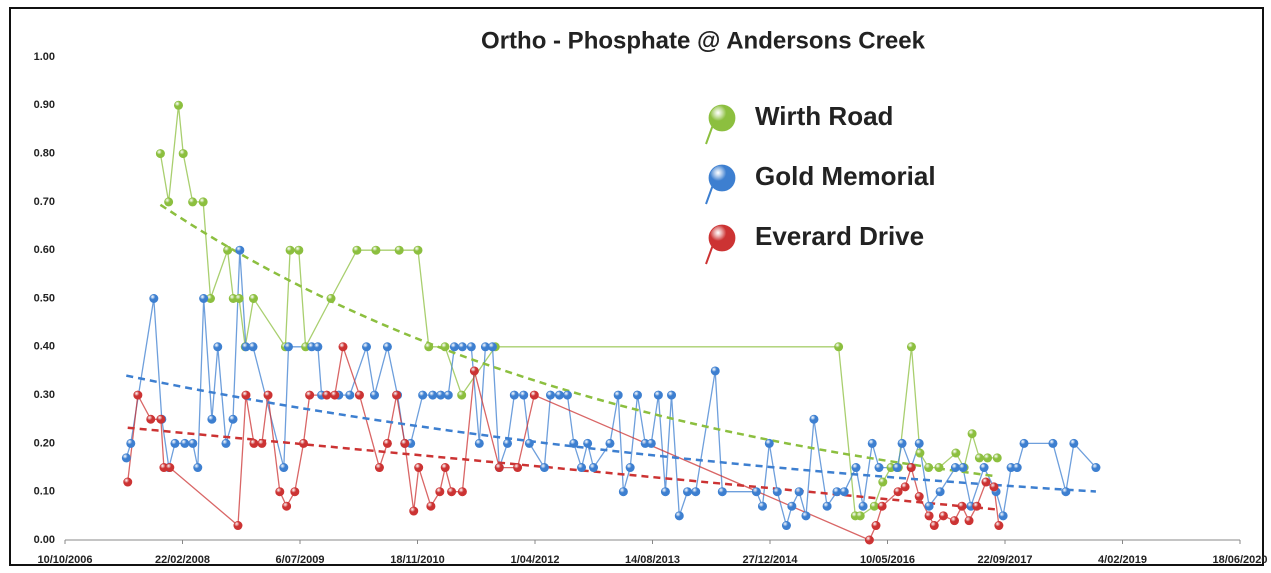 The width and height of the screenshot is (1271, 573). What do you see at coordinates (44, 443) in the screenshot?
I see `y-tick-label: 0.20` at bounding box center [44, 443].